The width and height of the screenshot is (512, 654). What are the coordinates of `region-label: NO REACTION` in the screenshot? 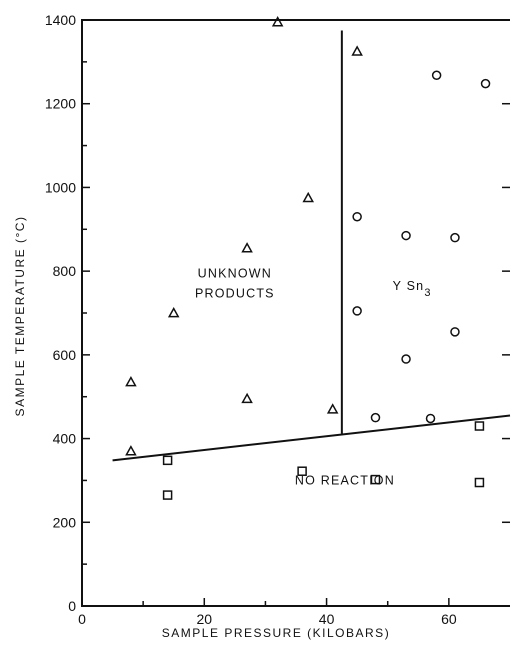 It's located at (345, 481).